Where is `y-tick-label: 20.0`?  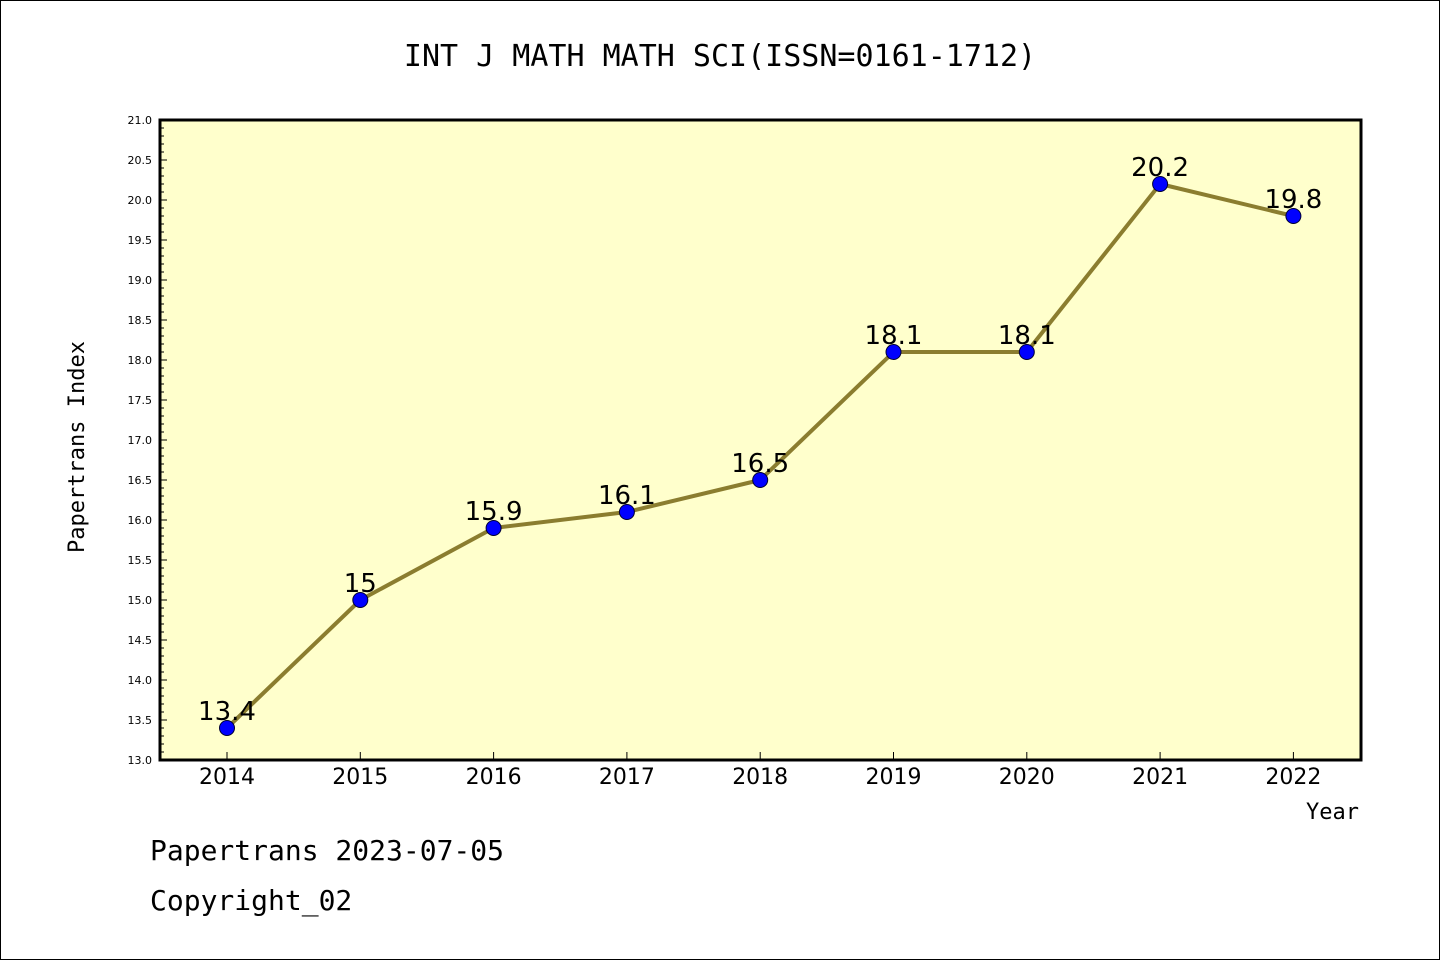 y-tick-label: 20.0 is located at coordinates (140, 200).